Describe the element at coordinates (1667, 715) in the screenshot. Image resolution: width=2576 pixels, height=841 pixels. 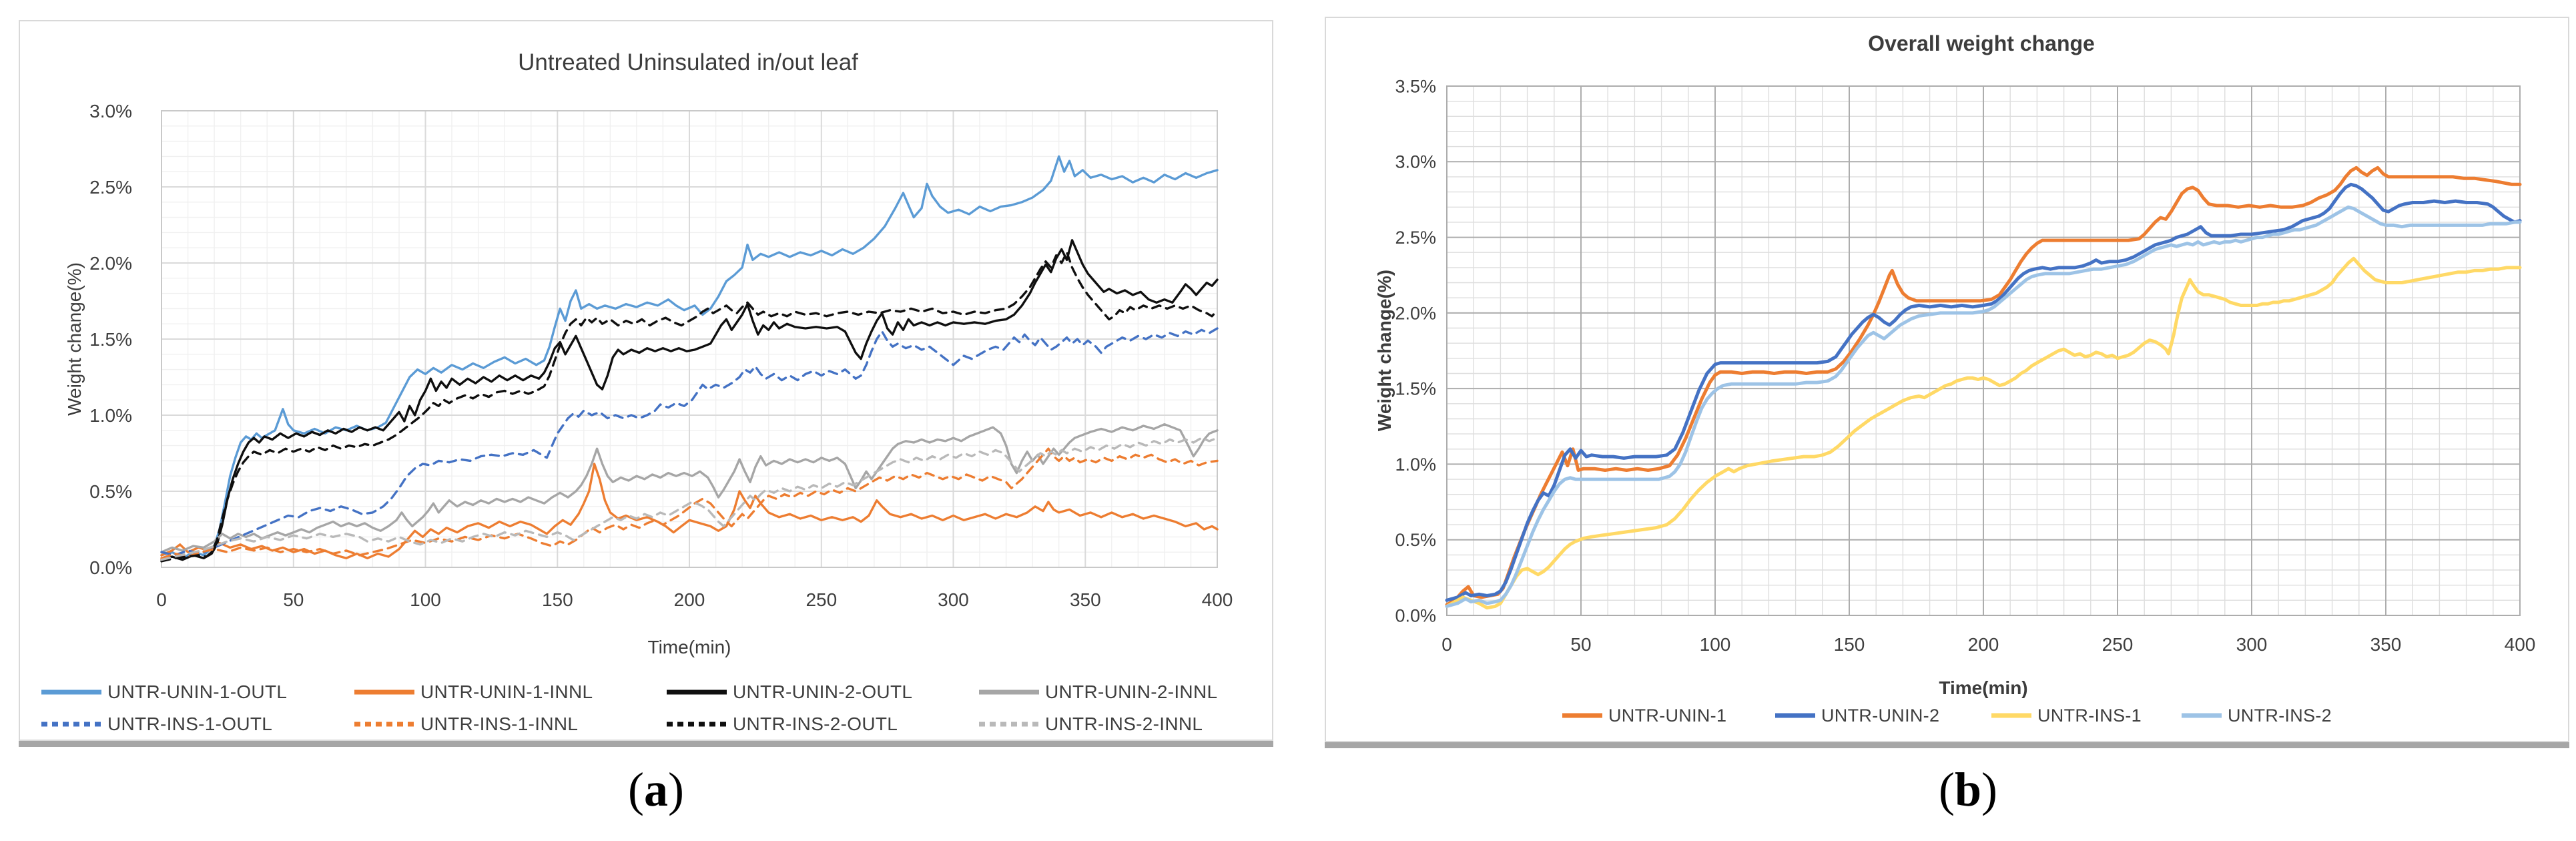
I see `legend-label-UNTR-UNIN-1: UNTR-UNIN-1` at that location.